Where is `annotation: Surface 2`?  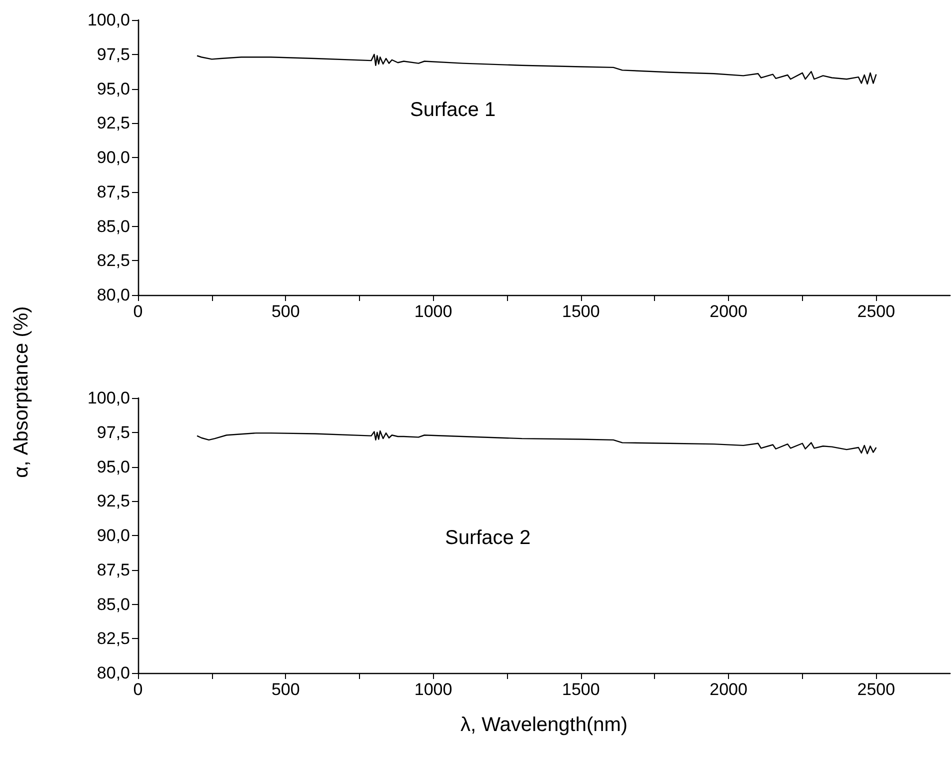 annotation: Surface 2 is located at coordinates (488, 538).